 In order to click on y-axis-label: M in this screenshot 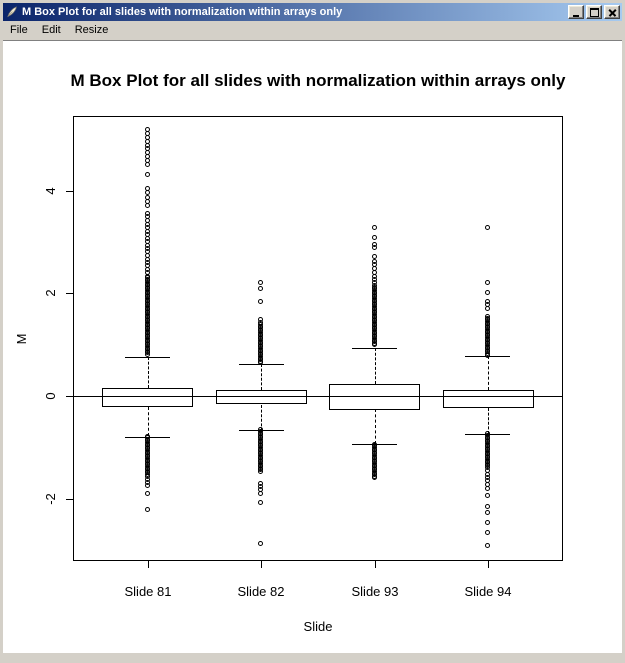, I will do `click(21, 338)`.